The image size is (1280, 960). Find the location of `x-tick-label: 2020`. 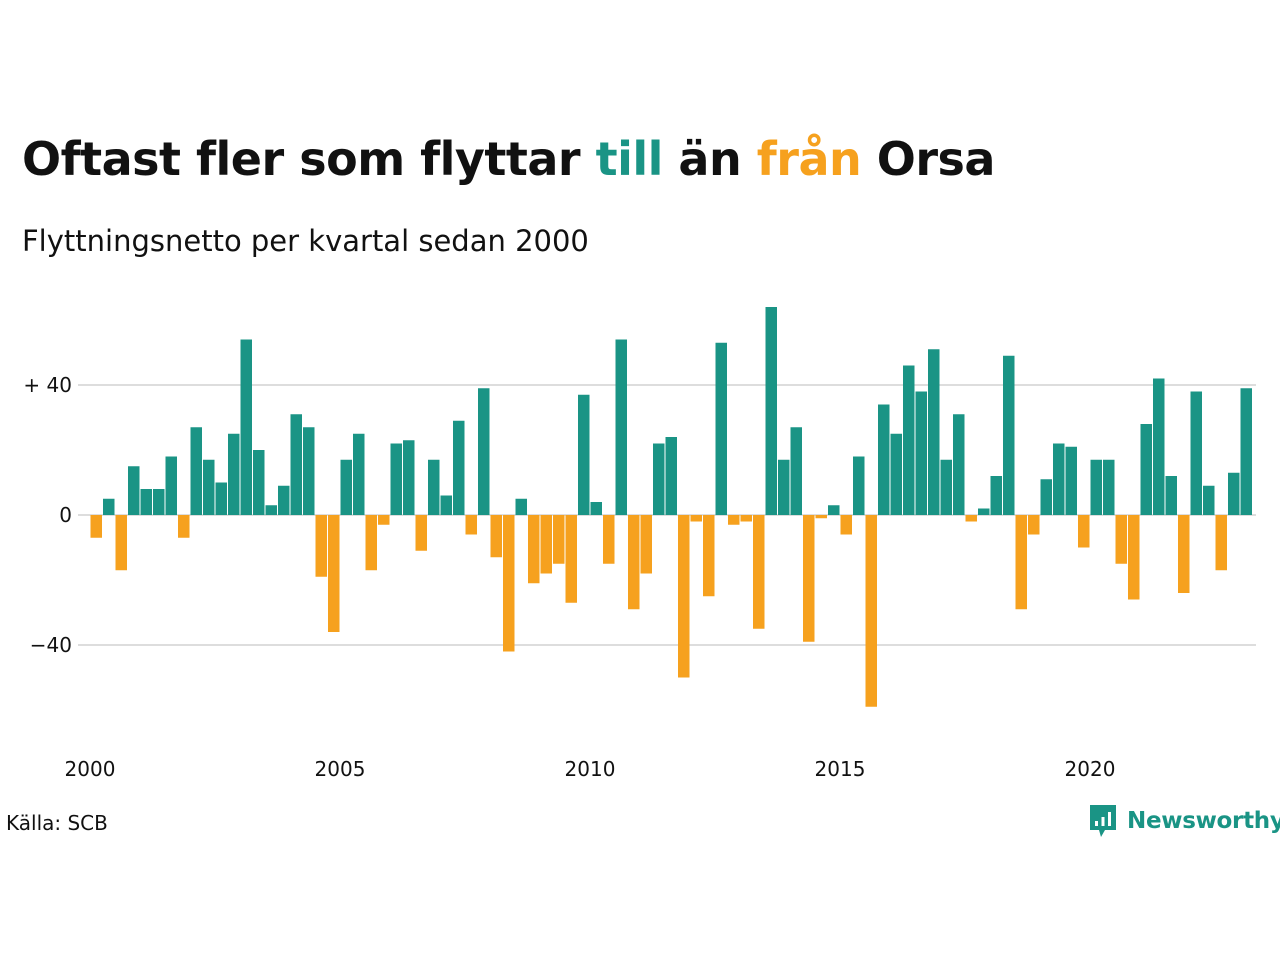

x-tick-label: 2020 is located at coordinates (1090, 769).